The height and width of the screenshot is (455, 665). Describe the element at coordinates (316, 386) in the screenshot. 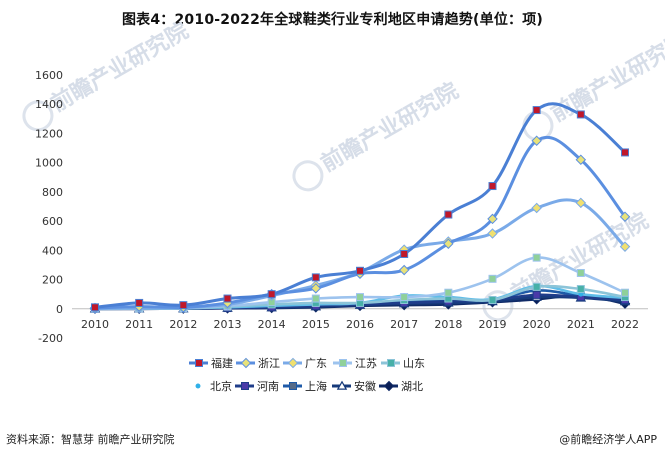

I see `legend-label: 上海` at that location.